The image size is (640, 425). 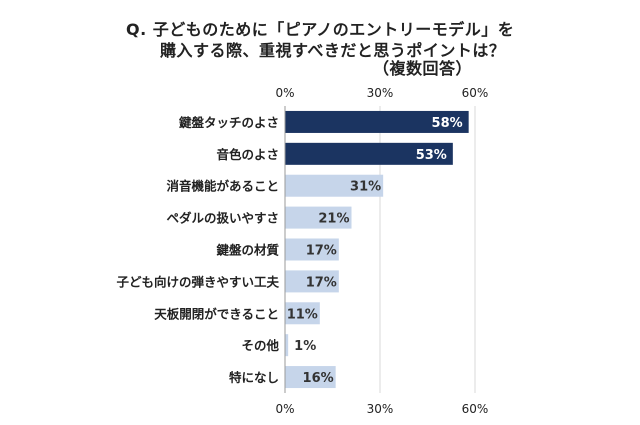 What do you see at coordinates (229, 122) in the screenshot?
I see `category-label: 鍵盤タッチのよさ` at bounding box center [229, 122].